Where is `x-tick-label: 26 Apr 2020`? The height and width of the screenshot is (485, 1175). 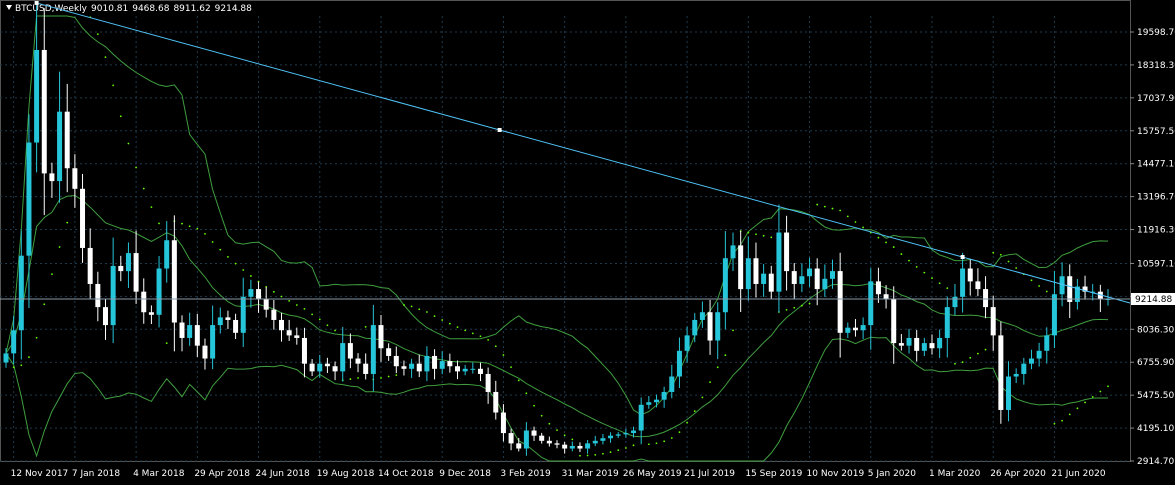 x-tick-label: 26 Apr 2020 is located at coordinates (1018, 474).